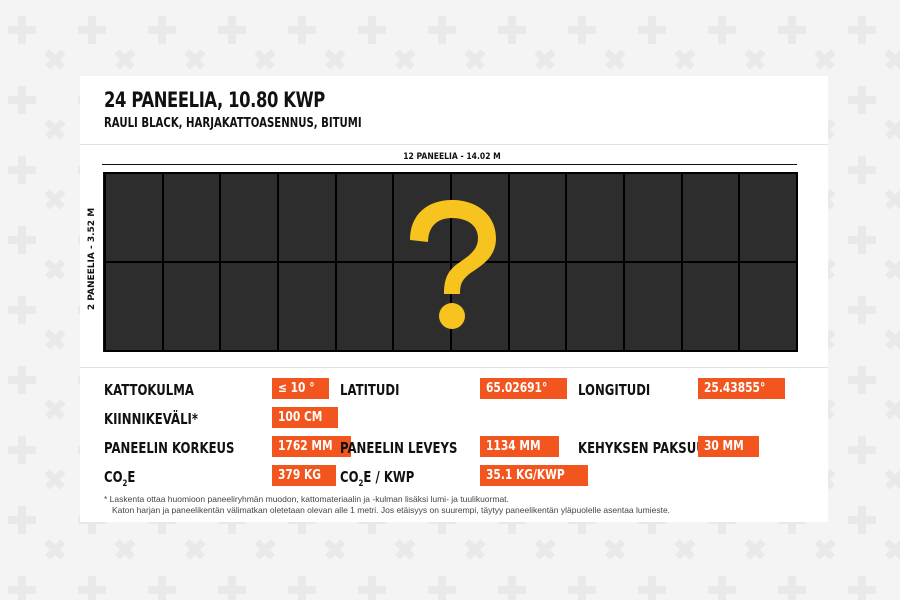 This screenshot has width=900, height=600. What do you see at coordinates (305, 417) in the screenshot?
I see `spec-value-kiinnikevali: 100 CM` at bounding box center [305, 417].